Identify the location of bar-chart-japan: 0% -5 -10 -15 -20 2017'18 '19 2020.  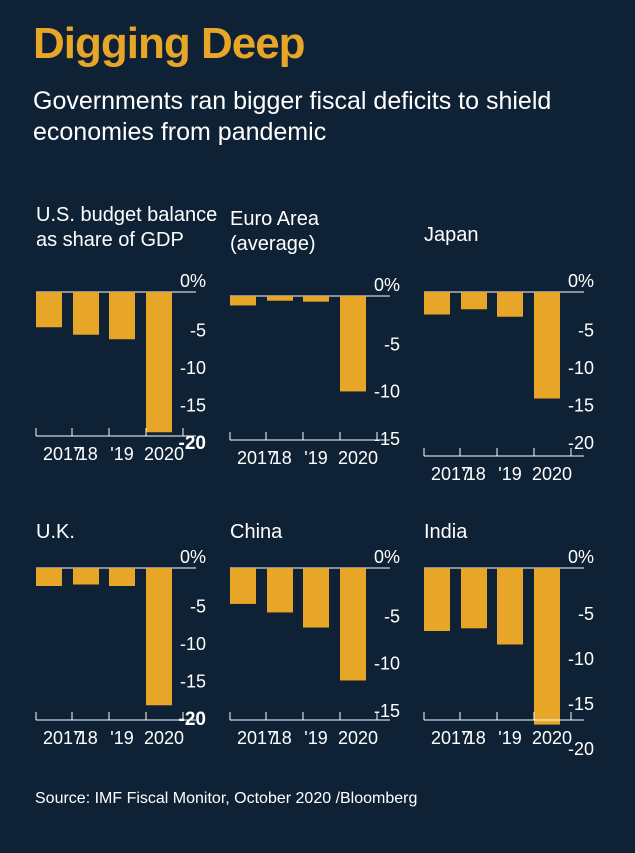
(508, 377).